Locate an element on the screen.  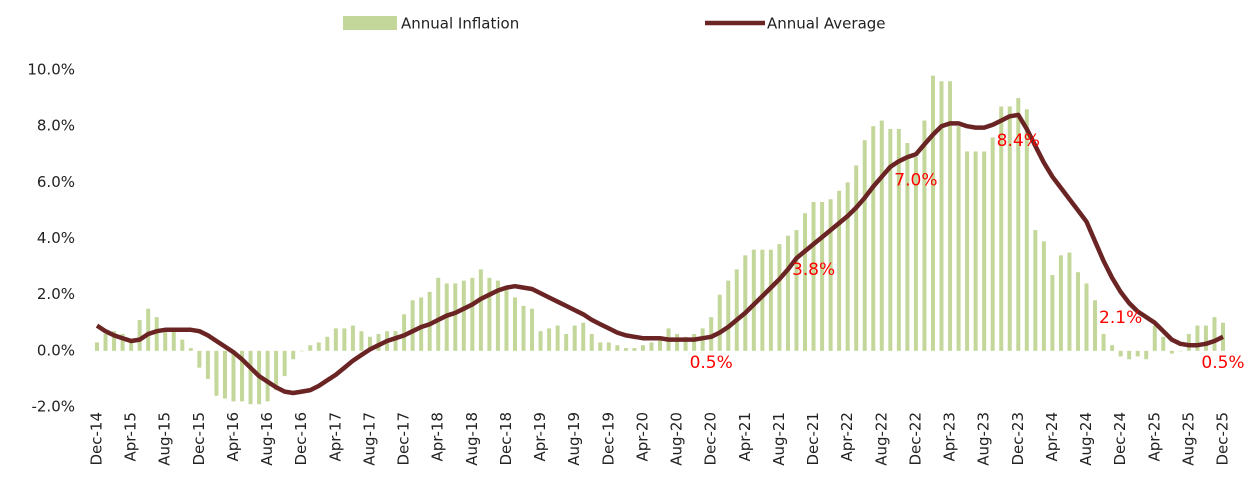
x-tick-label: Dec-16 is located at coordinates (301, 439).